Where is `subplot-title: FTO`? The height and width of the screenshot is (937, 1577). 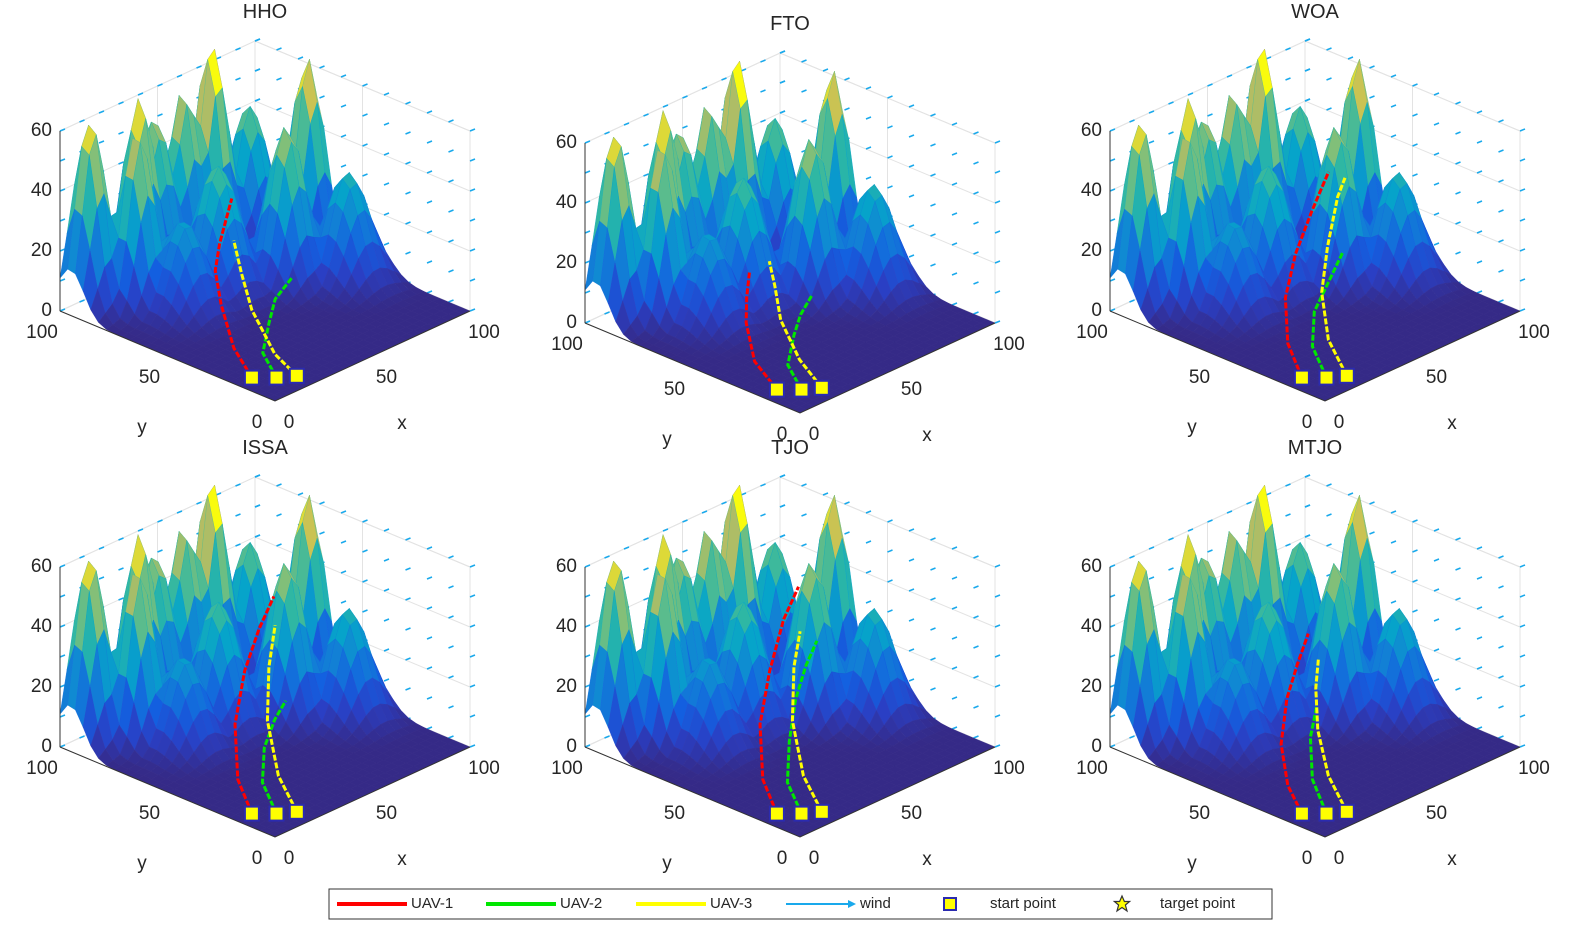
subplot-title: FTO is located at coordinates (790, 24).